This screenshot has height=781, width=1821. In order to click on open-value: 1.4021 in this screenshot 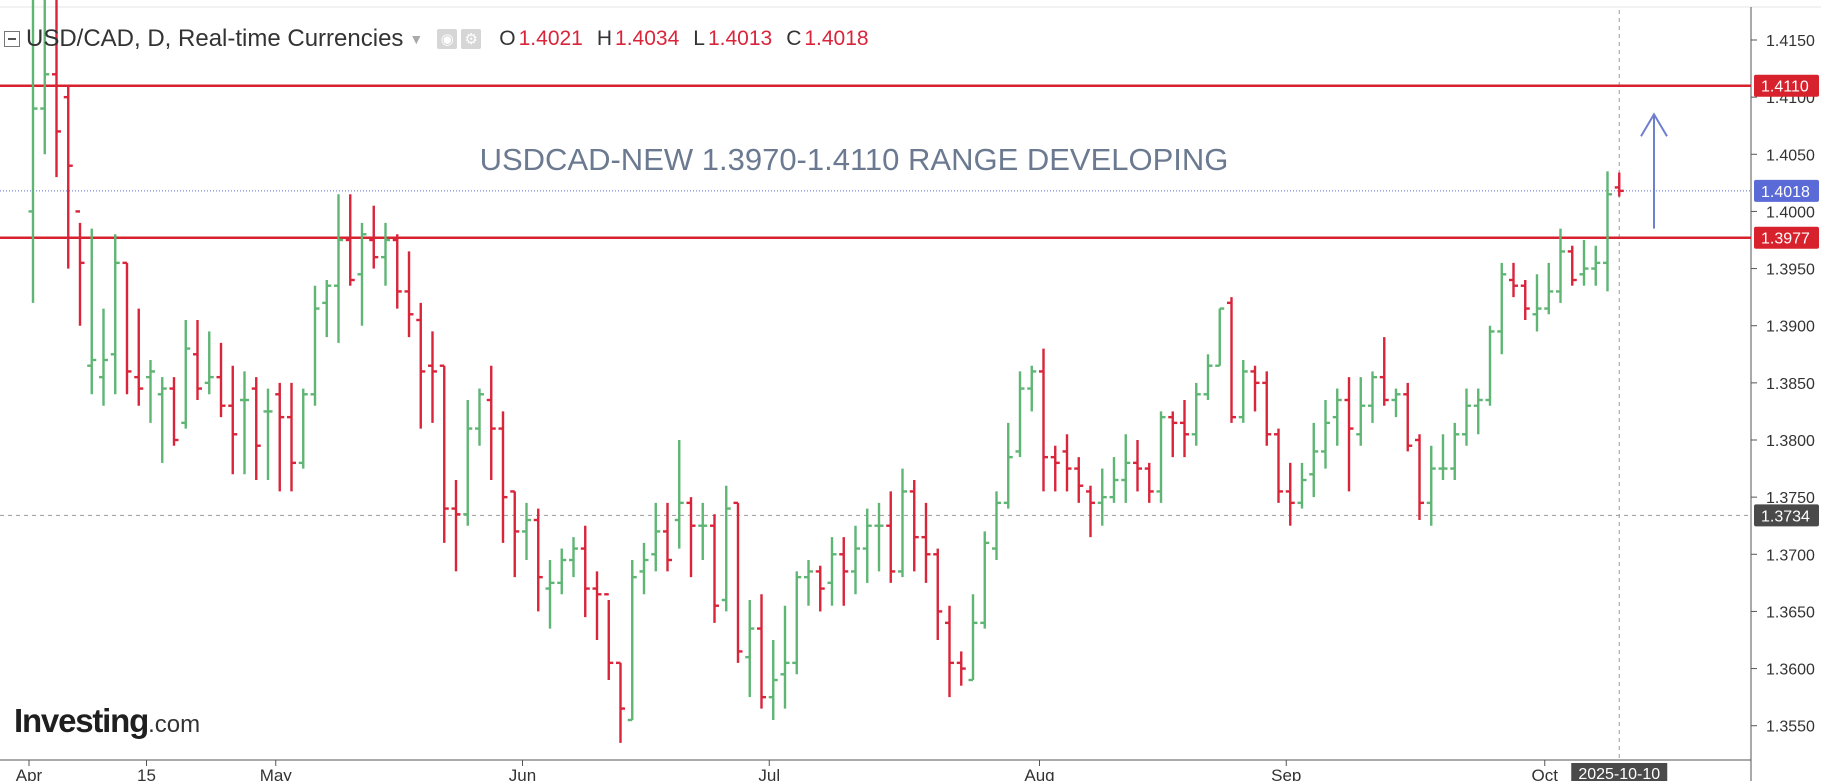, I will do `click(550, 38)`.